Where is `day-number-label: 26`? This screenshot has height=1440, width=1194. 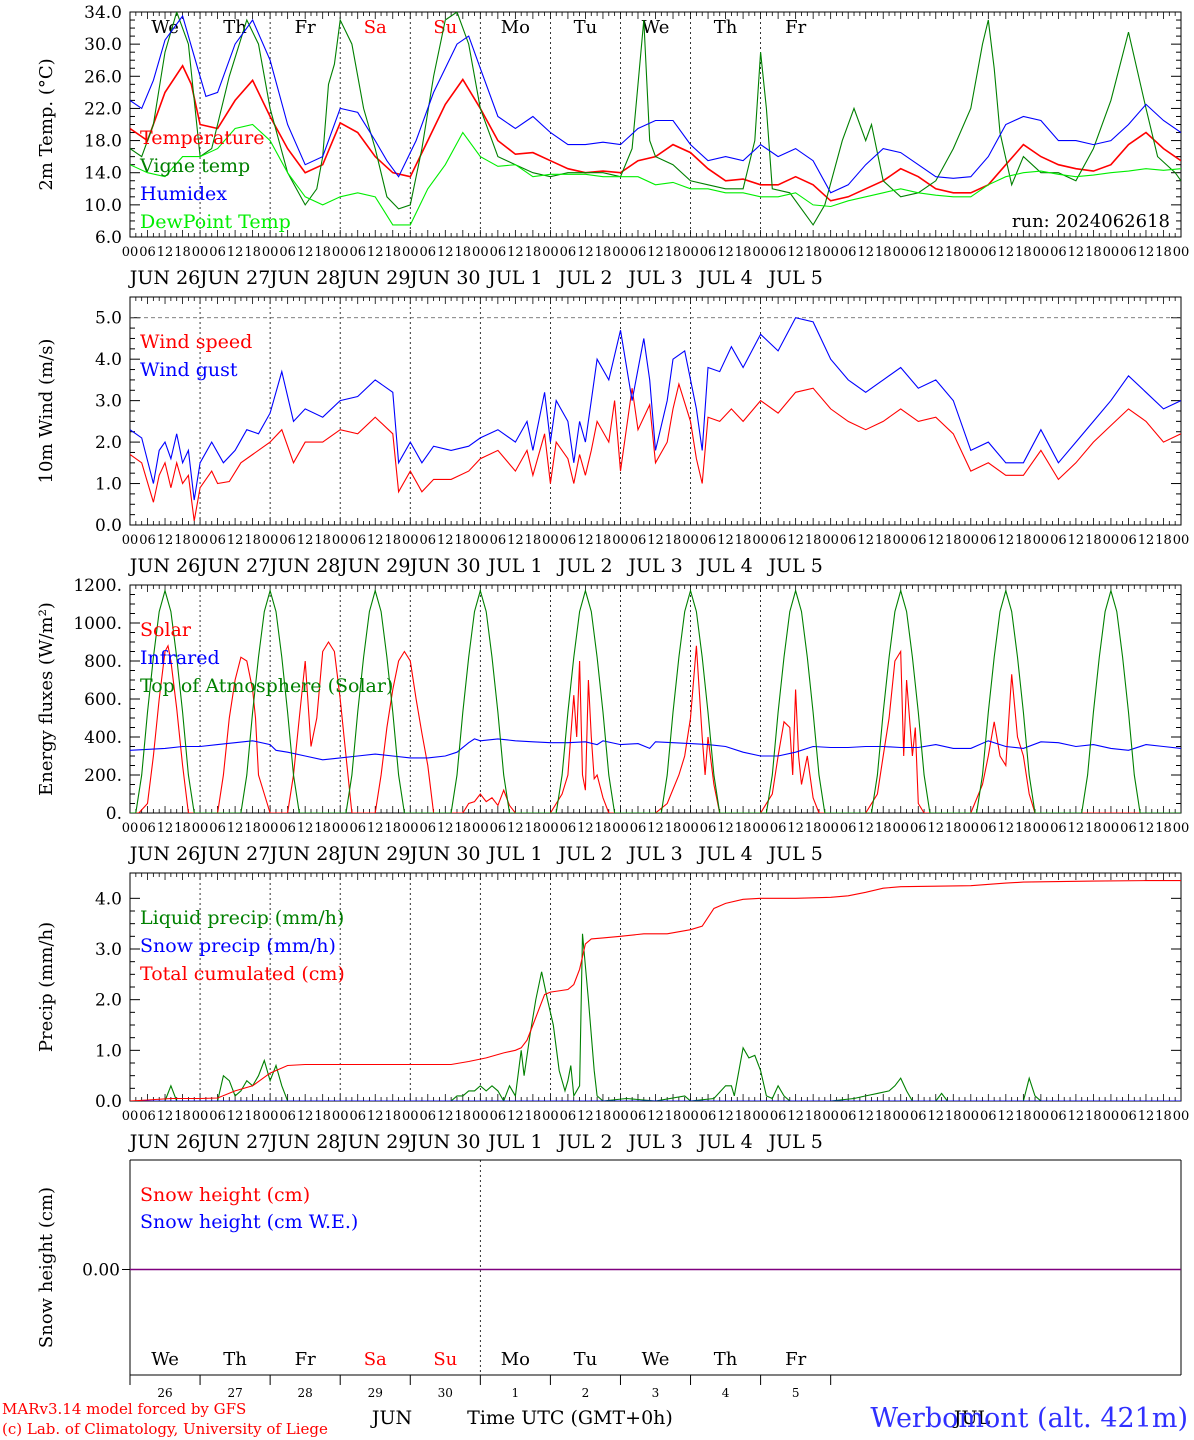
day-number-label: 26 is located at coordinates (164, 1393).